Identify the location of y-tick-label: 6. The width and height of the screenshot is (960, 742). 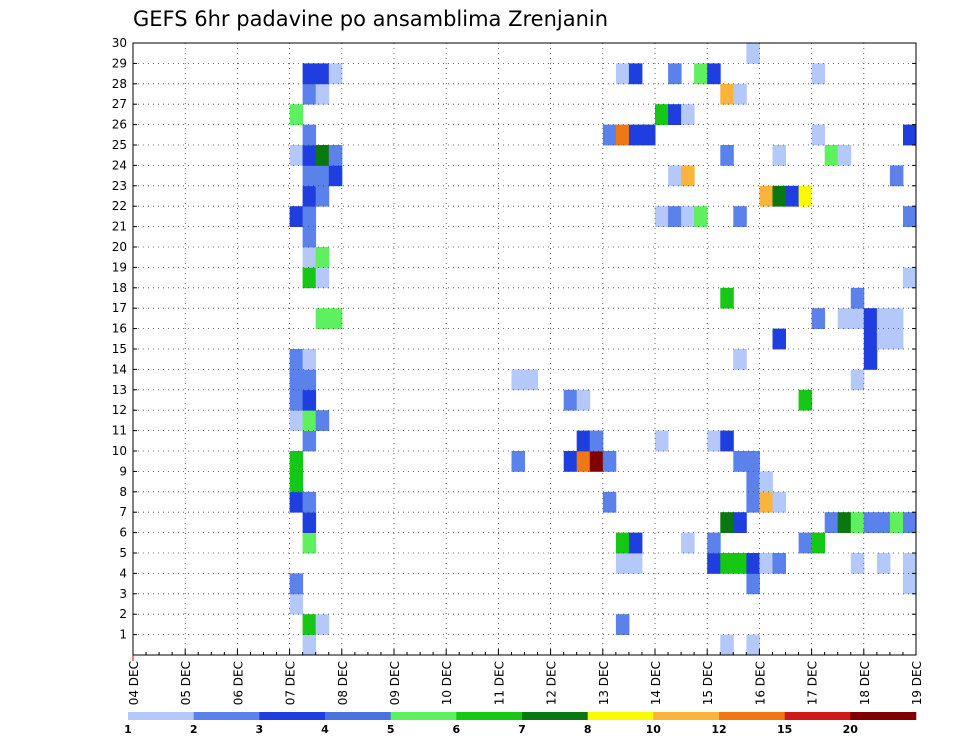
(123, 533).